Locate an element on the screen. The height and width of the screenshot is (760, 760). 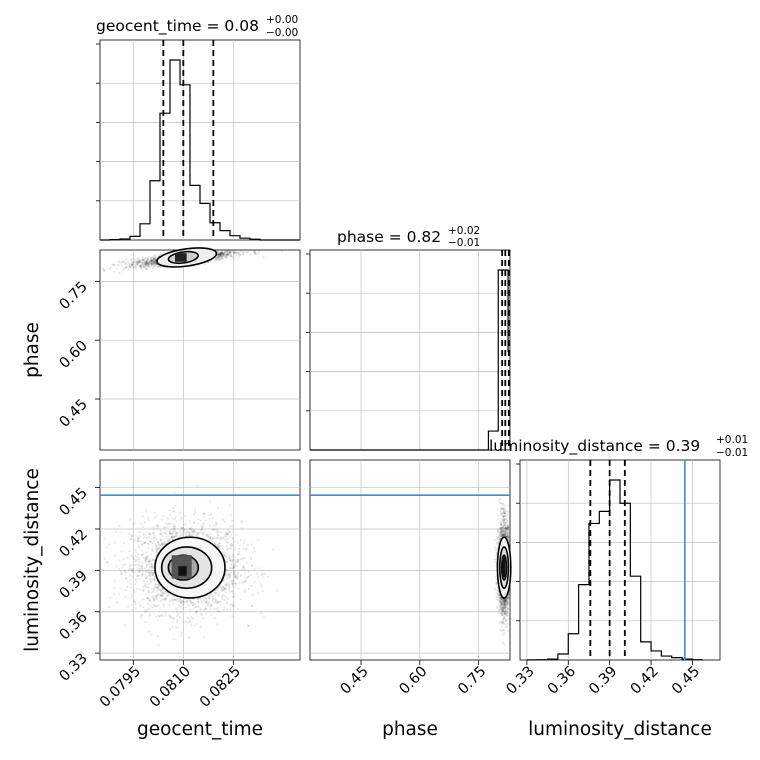
density-cell is located at coordinates (182, 571).